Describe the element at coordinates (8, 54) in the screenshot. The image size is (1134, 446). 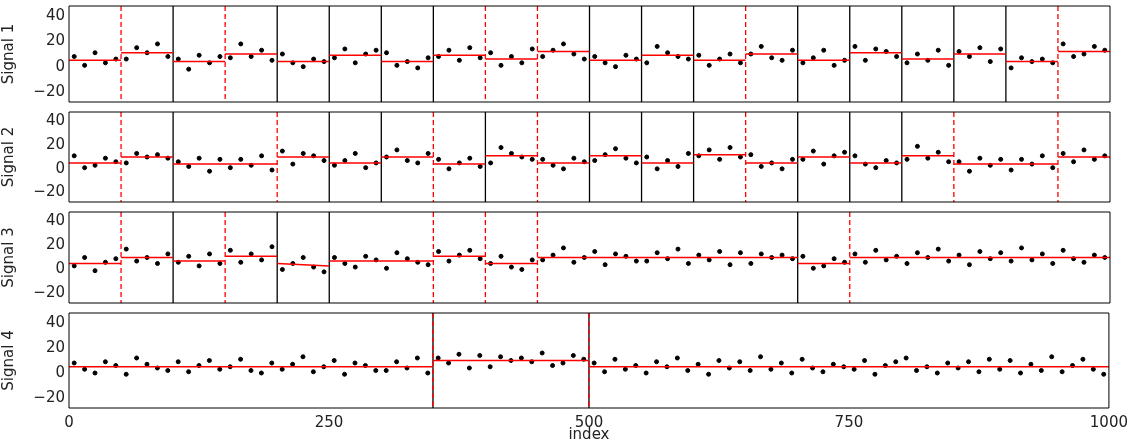
I see `y-axis-title: Signal 1` at that location.